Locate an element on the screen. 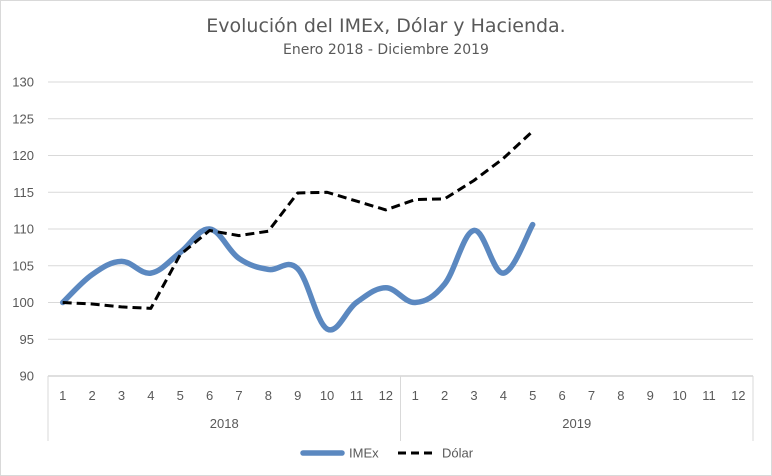 Image resolution: width=772 pixels, height=476 pixels. chart-subtitle: Enero 2018 - Diciembre 2019 is located at coordinates (386, 50).